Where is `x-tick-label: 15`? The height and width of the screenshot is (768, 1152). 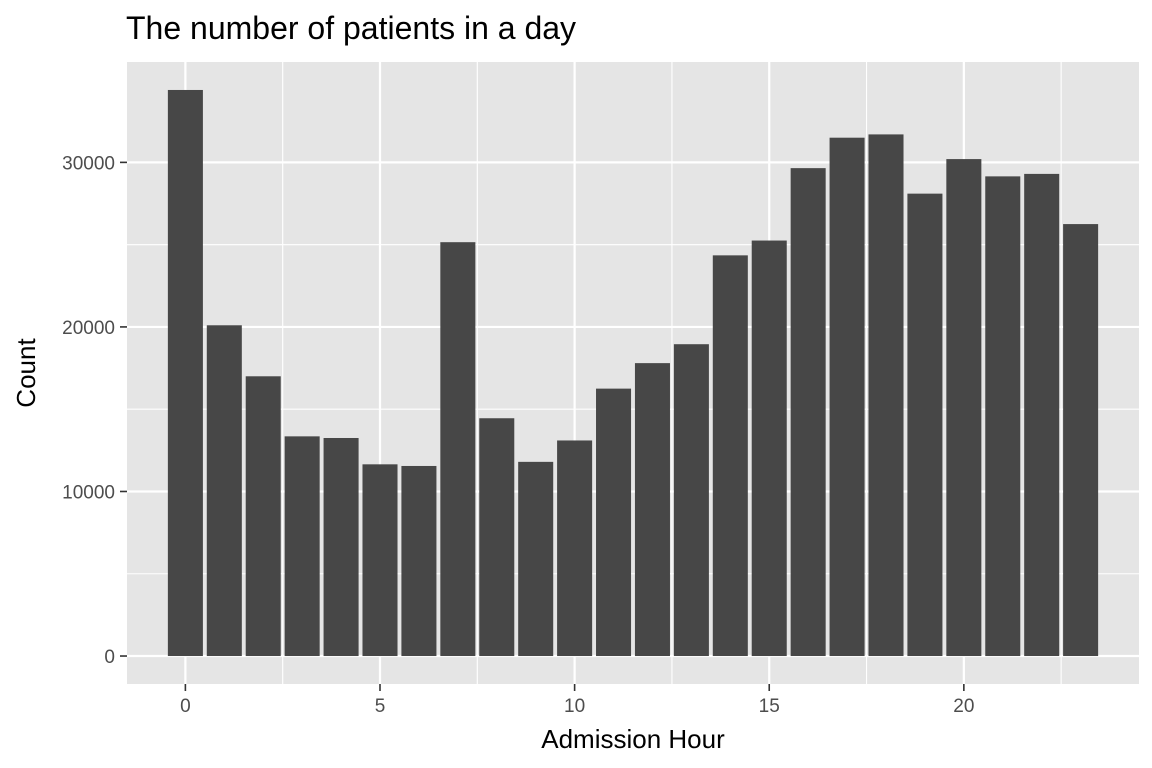
x-tick-label: 15 is located at coordinates (769, 706).